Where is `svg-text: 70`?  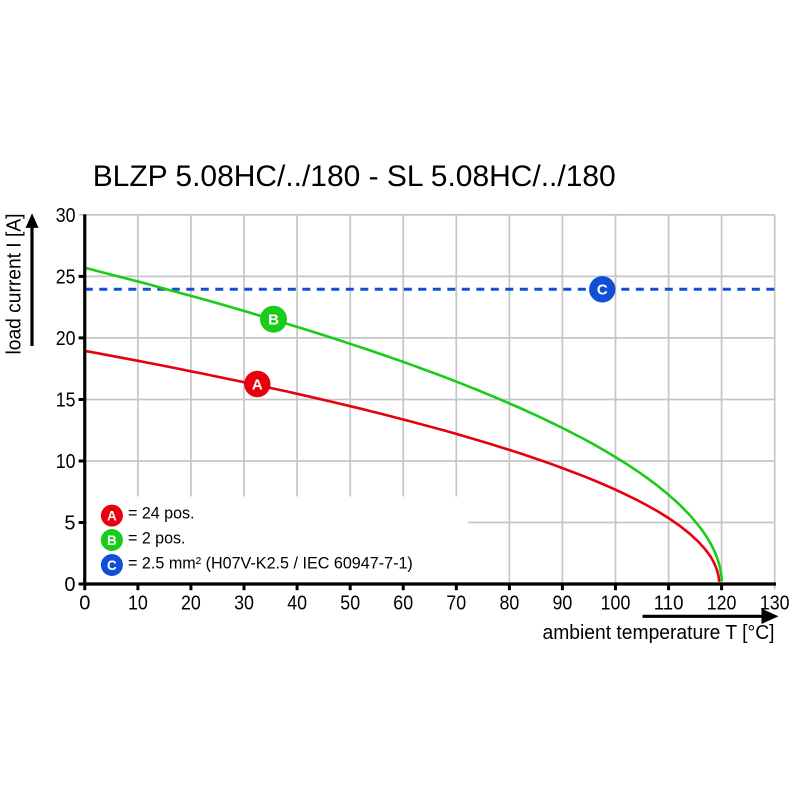
svg-text: 70 is located at coordinates (456, 604).